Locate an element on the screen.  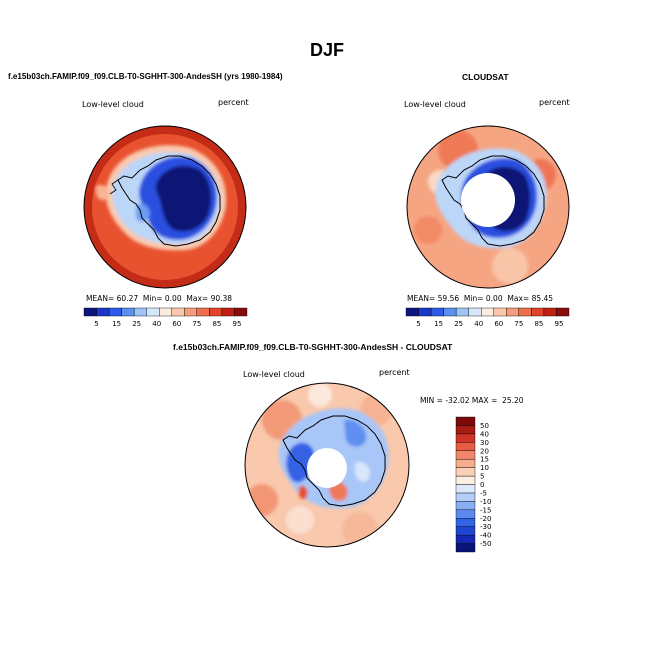
panel3-colorbar-tick-label: 40 is located at coordinates (484, 434).